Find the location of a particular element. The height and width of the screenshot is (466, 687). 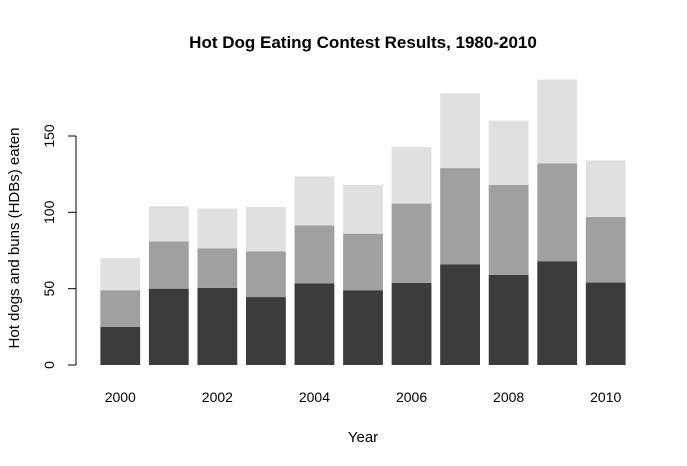

y-axis-title: Hot dogs and buns (HDBs) eaten is located at coordinates (14, 238).